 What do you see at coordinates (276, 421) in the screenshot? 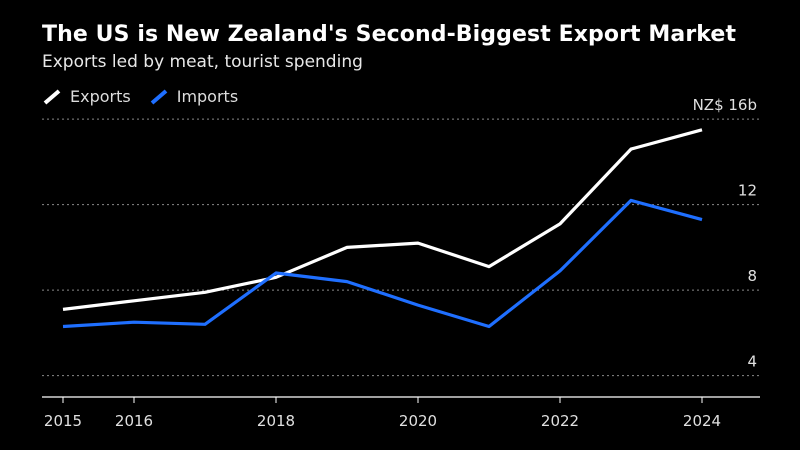
I see `x-tick-label-2018: 2018` at bounding box center [276, 421].